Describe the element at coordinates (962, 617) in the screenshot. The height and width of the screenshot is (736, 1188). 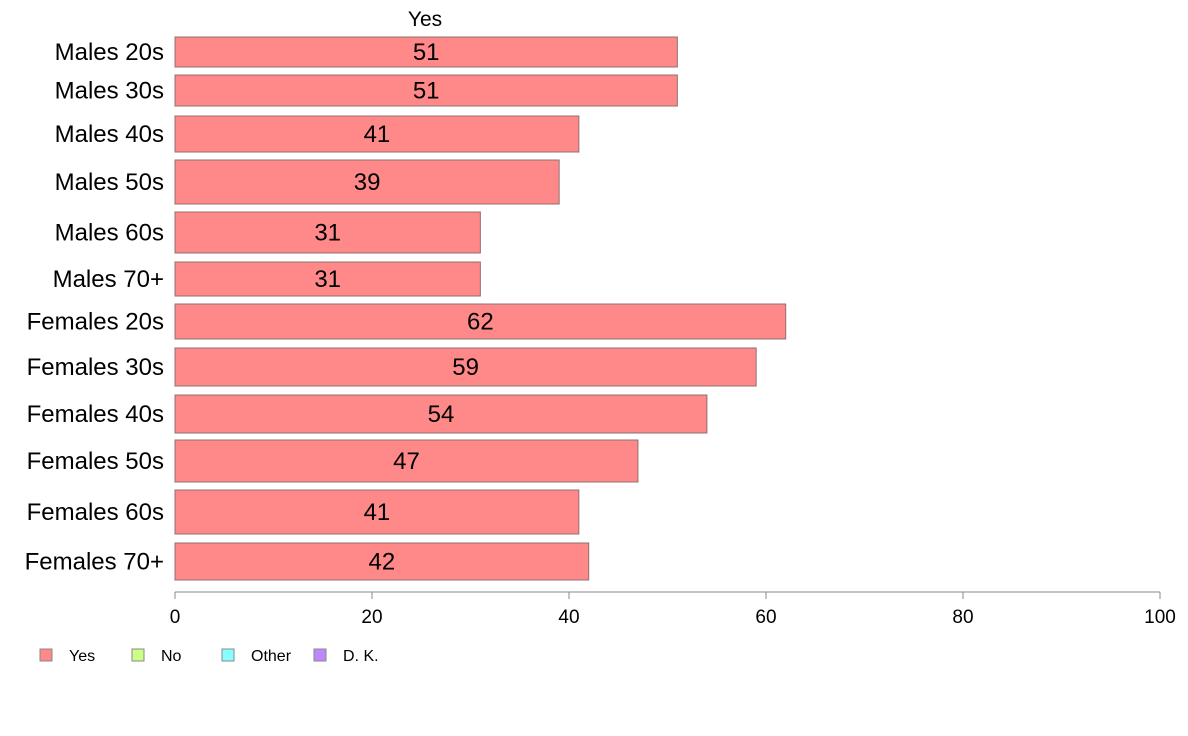
I see `x-tick-label: 80` at that location.